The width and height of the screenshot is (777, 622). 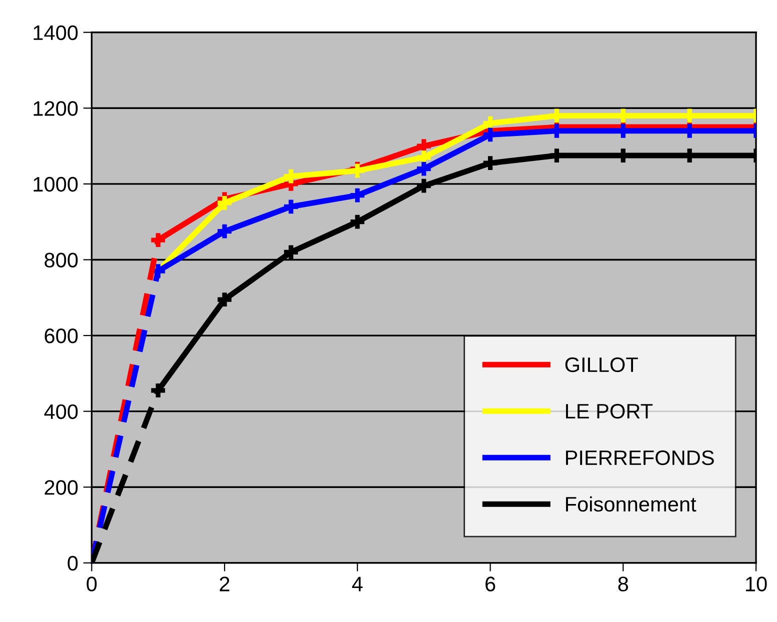 What do you see at coordinates (623, 584) in the screenshot?
I see `x-tick-label: 8` at bounding box center [623, 584].